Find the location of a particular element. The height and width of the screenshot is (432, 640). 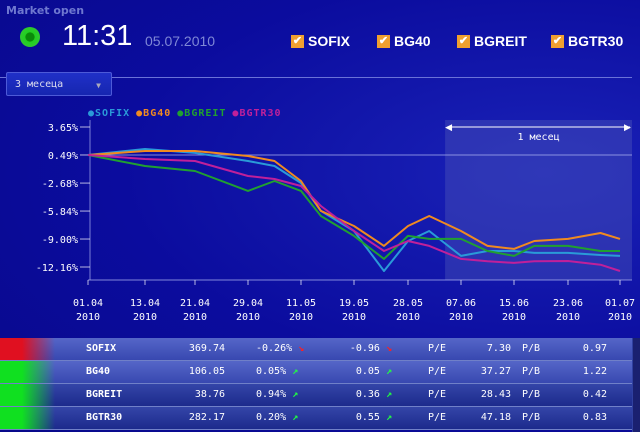

change-percent: -0.26% ↘ is located at coordinates (280, 348).